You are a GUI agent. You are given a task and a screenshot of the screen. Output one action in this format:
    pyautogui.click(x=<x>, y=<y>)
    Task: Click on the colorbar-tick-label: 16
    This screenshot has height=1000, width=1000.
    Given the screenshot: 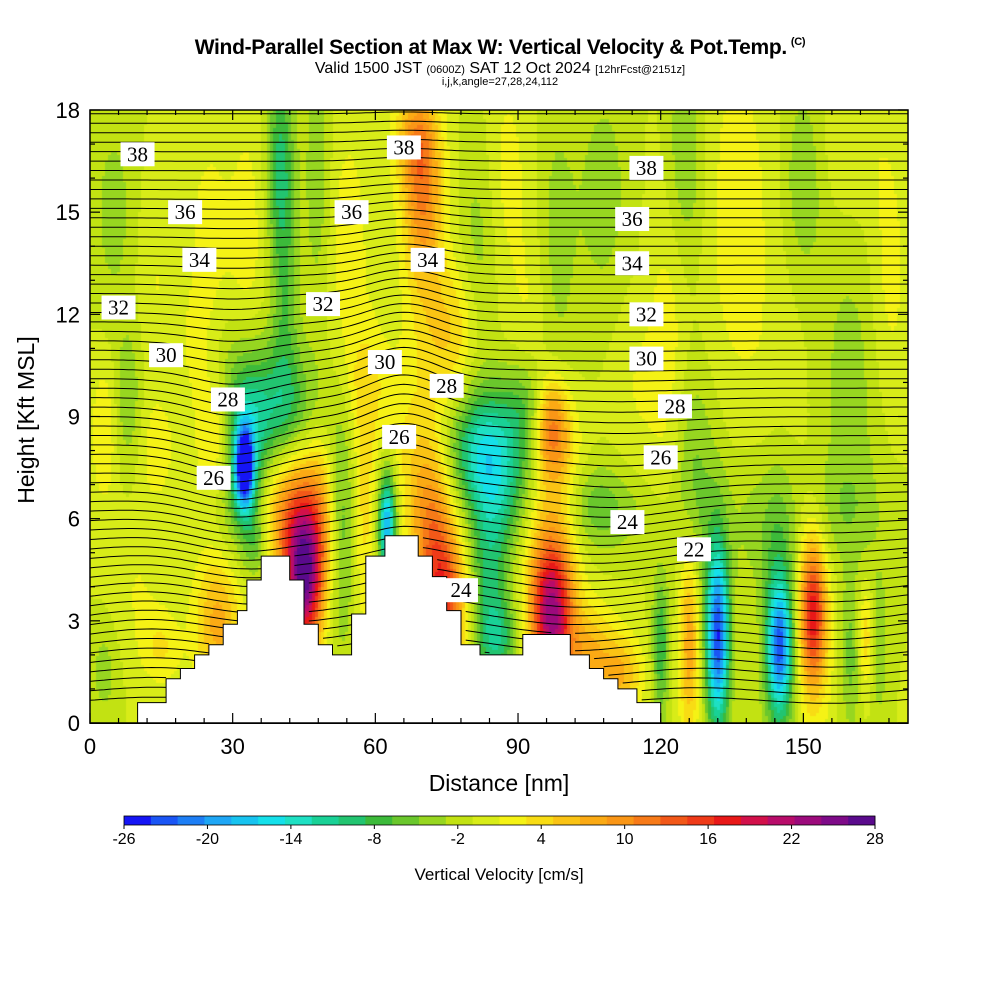 What is the action you would take?
    pyautogui.click(x=708, y=839)
    